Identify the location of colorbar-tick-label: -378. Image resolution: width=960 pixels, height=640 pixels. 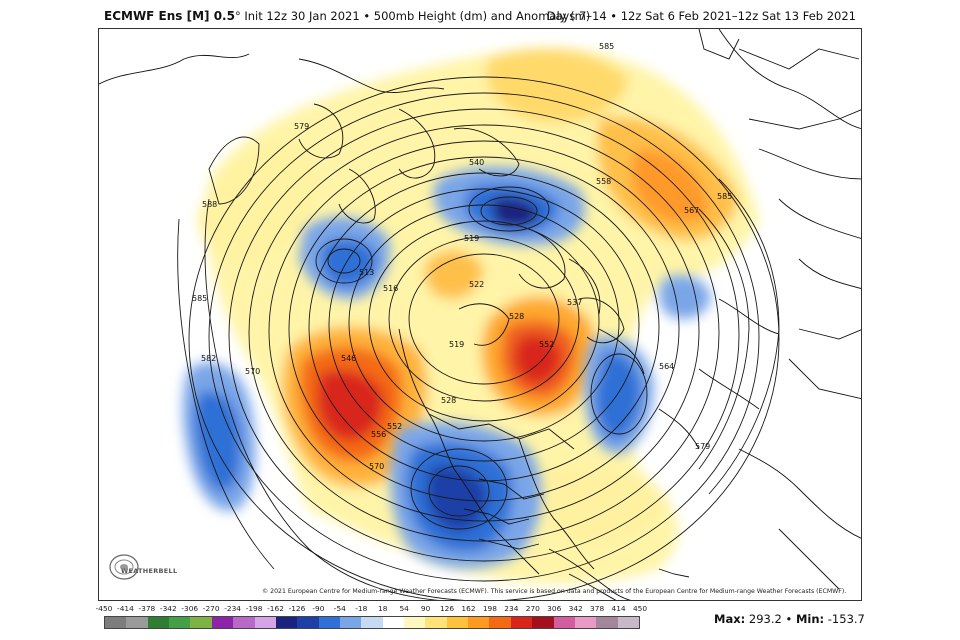
(147, 608).